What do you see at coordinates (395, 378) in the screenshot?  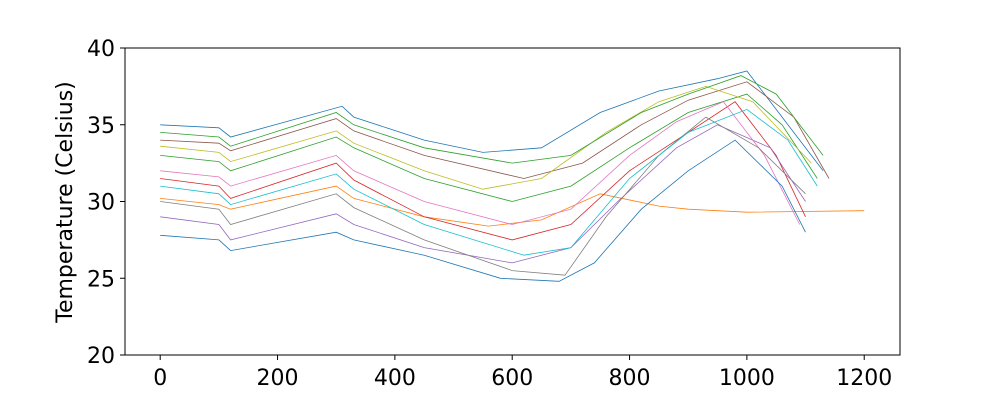 I see `x-tick-label: 400` at bounding box center [395, 378].